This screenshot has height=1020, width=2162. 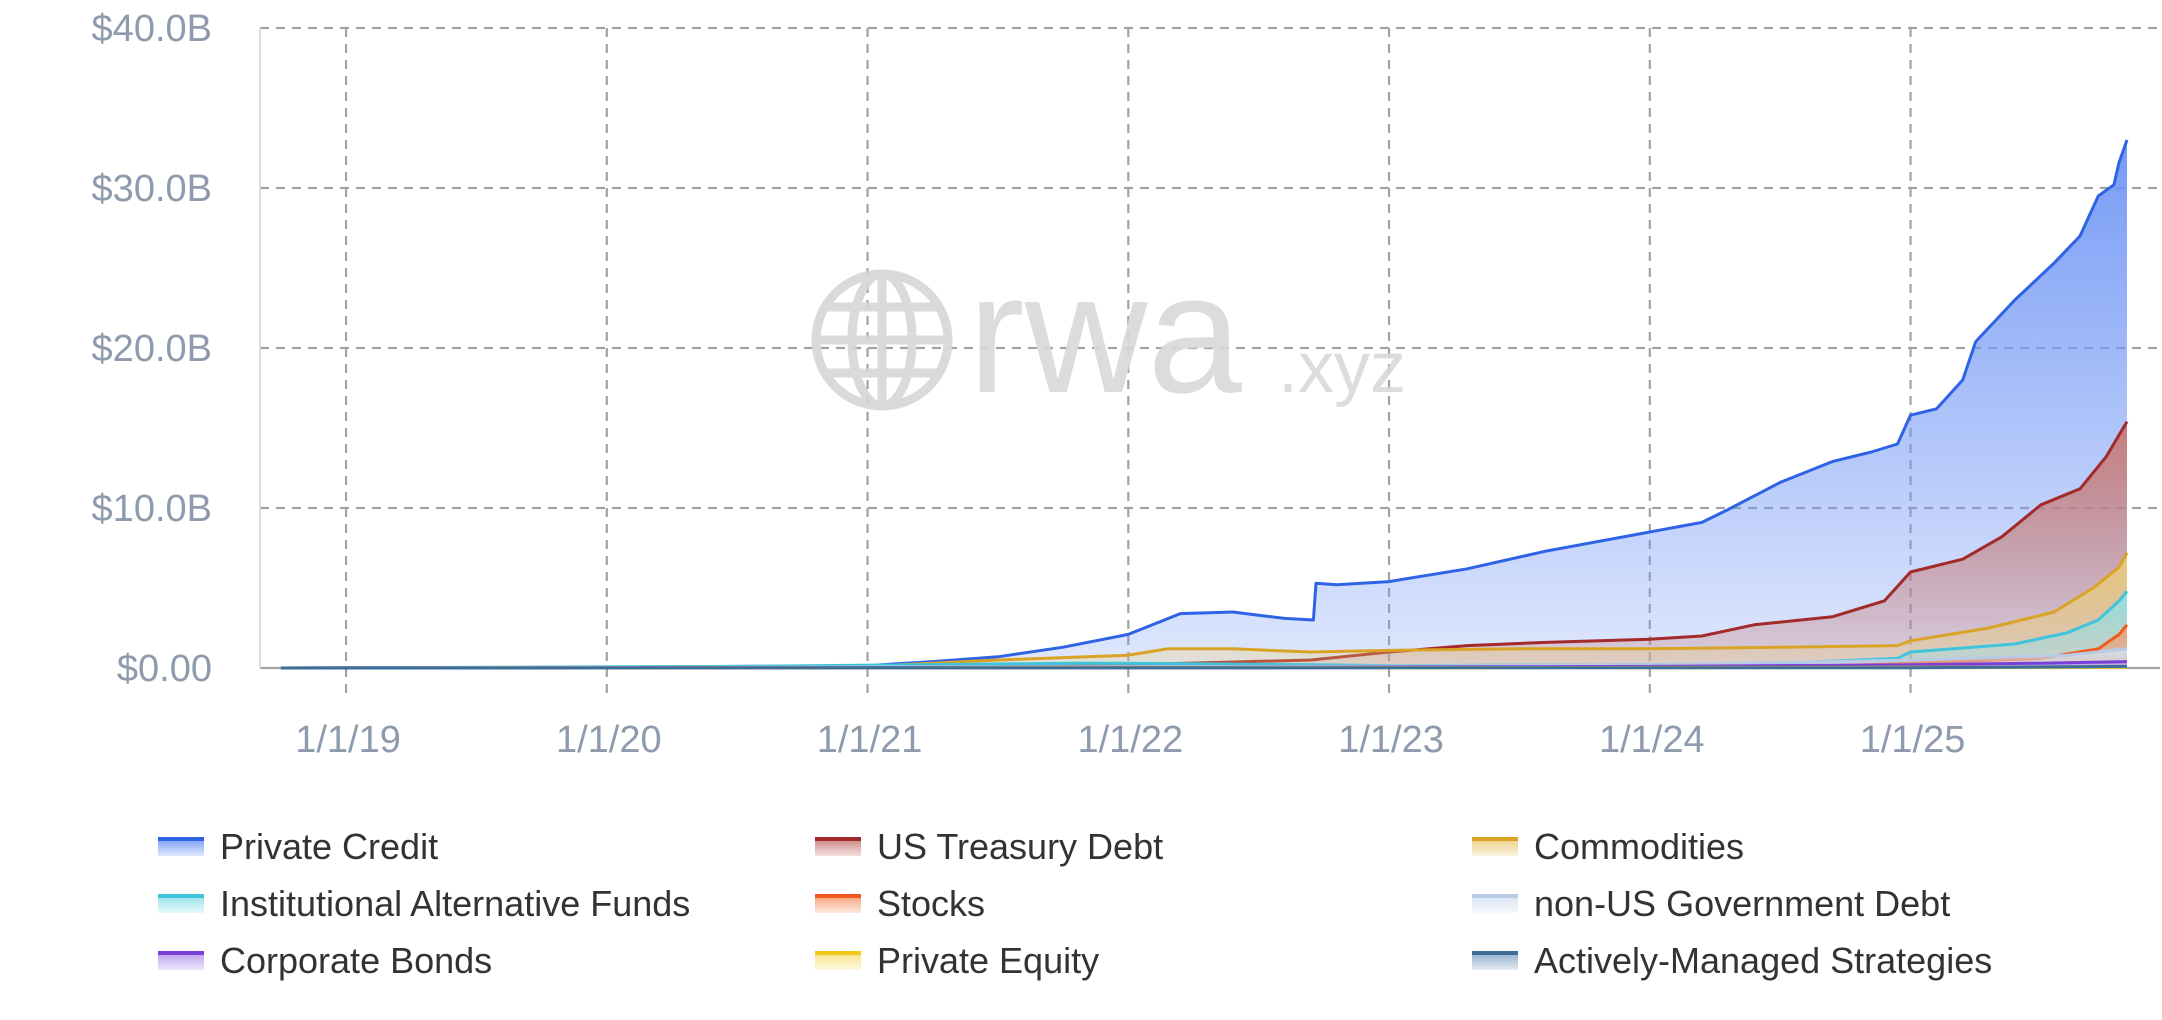 I want to click on legend-item-corporate-bonds: Corporate Bonds, so click(x=325, y=960).